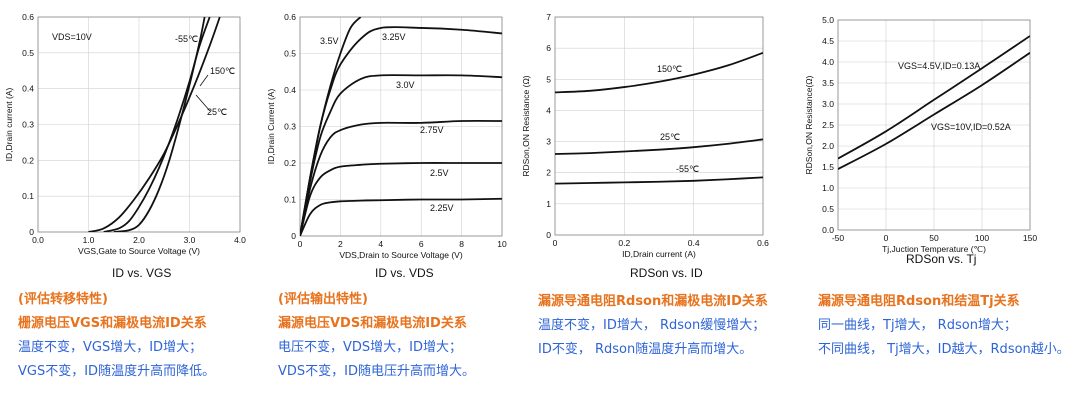  Describe the element at coordinates (370, 347) in the screenshot. I see `description-line: 电压不变，VDS增大，ID增大；` at that location.